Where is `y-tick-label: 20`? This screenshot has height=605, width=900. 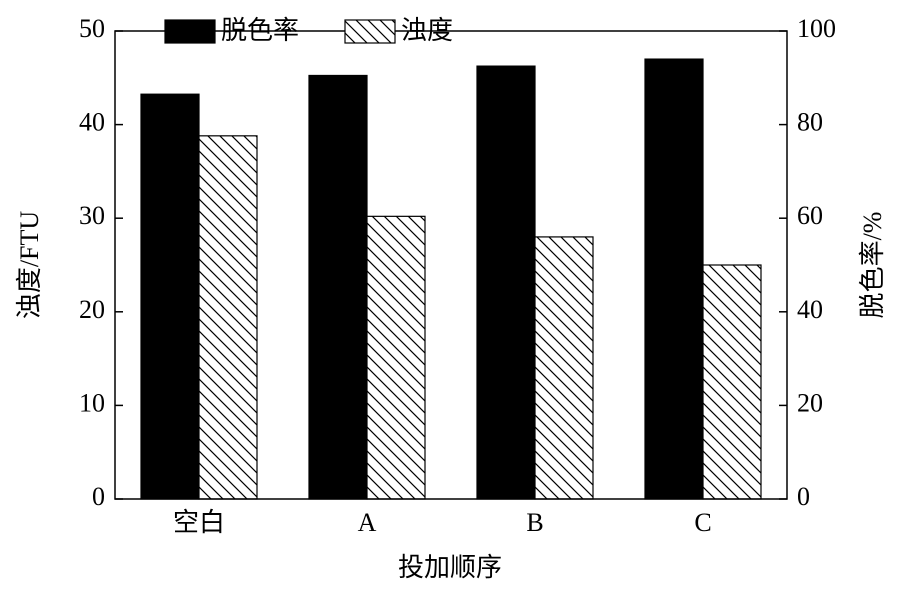 y-tick-label: 20 is located at coordinates (92, 309).